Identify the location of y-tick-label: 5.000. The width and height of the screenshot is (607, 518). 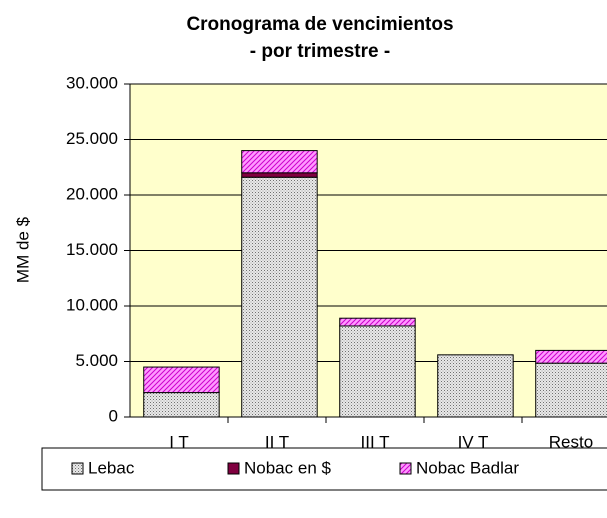
(96, 360).